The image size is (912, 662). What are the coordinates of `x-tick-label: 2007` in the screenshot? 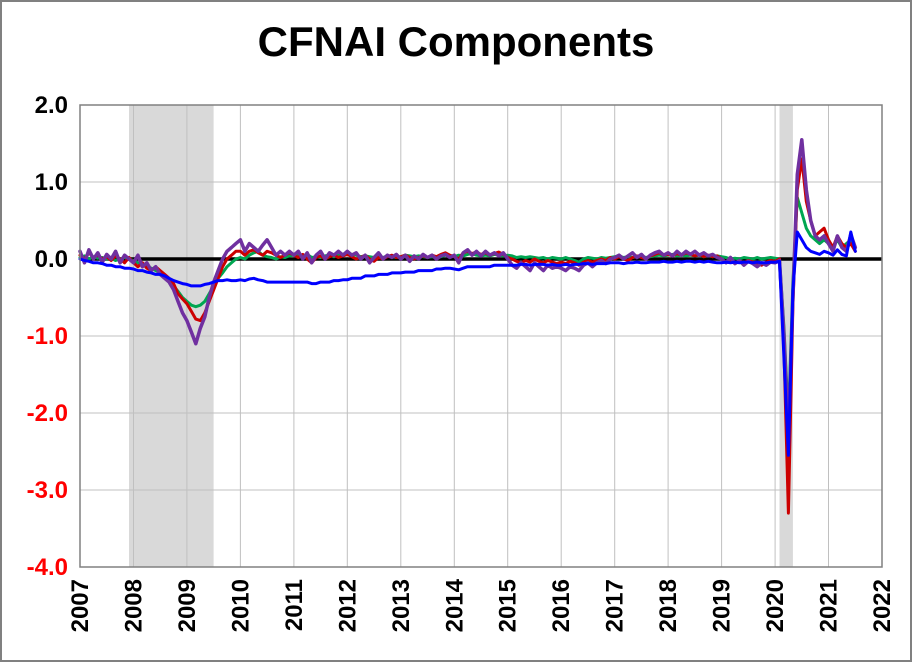 It's located at (80, 605).